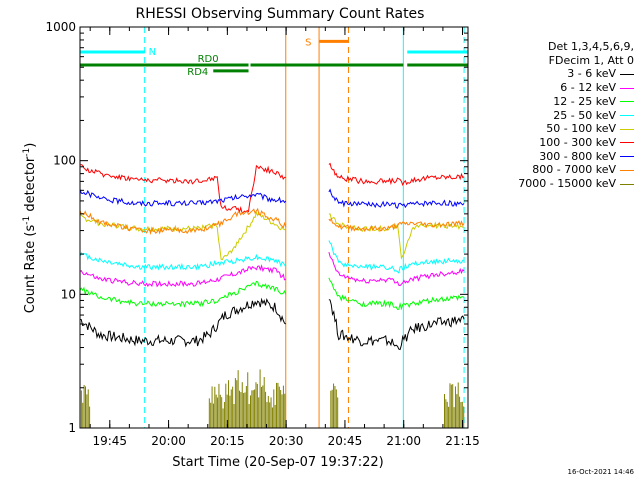  I want to click on state-label-rd0: RD0, so click(208, 59).